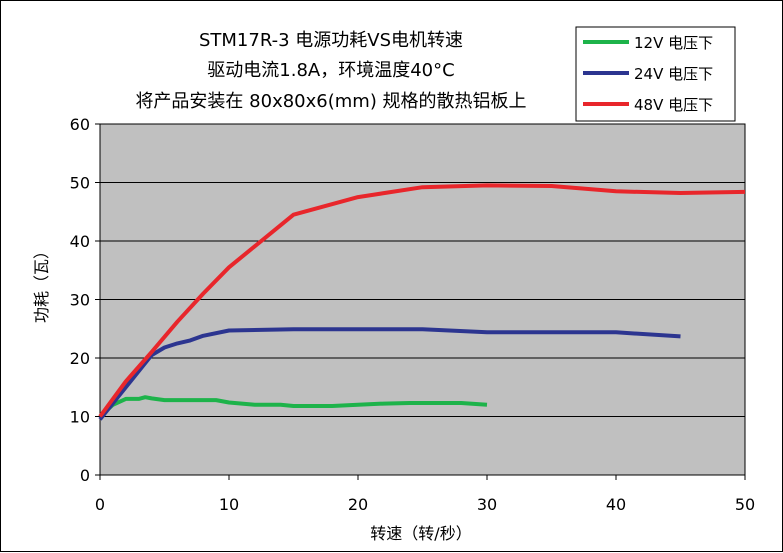 This screenshot has width=783, height=553. I want to click on legend-label-3: 48V 电压下, so click(673, 105).